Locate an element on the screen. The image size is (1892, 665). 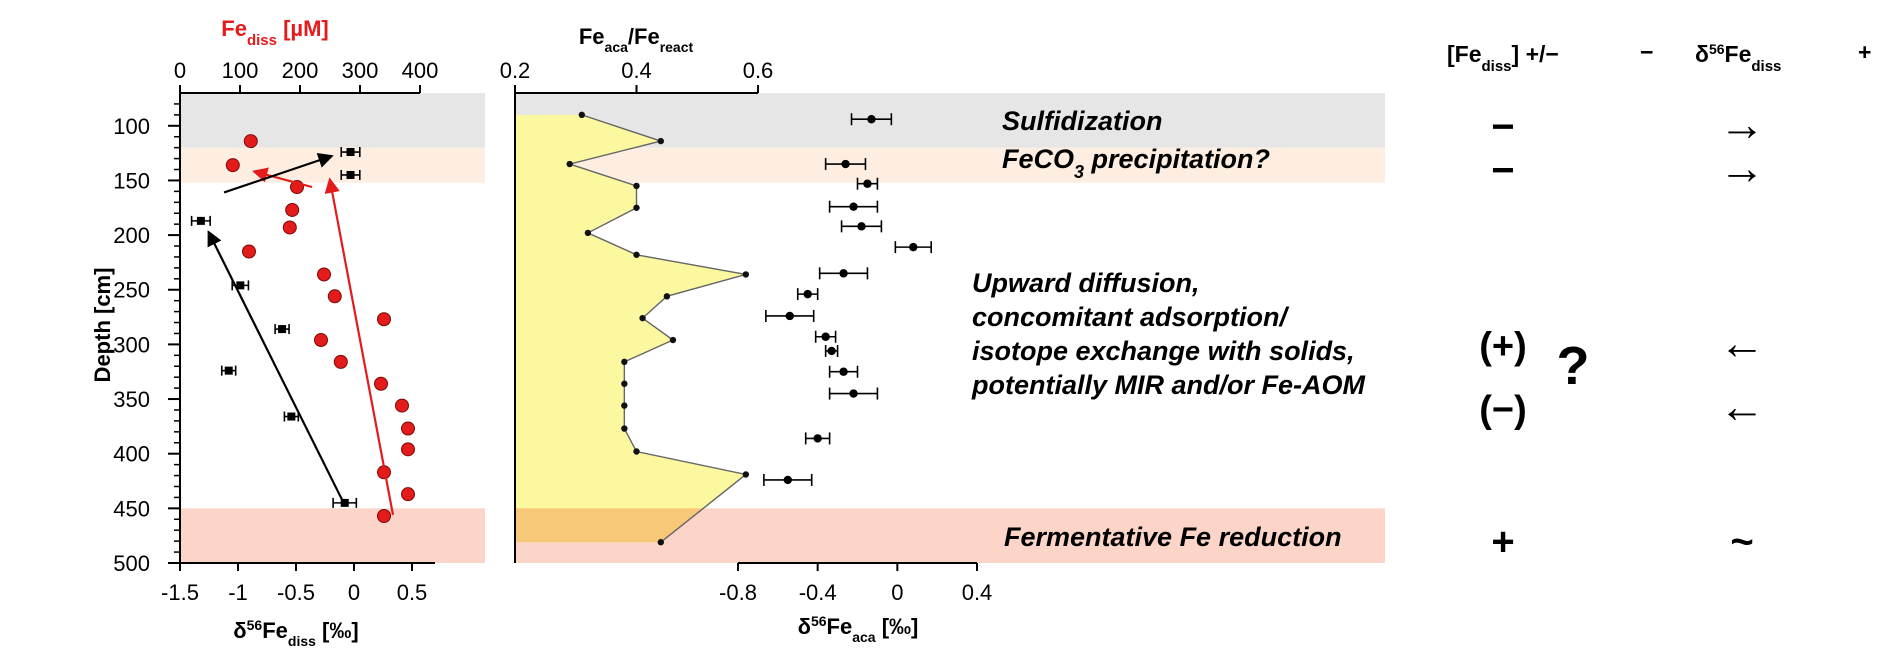
ratio-tick-label: 0.2 is located at coordinates (515, 70).